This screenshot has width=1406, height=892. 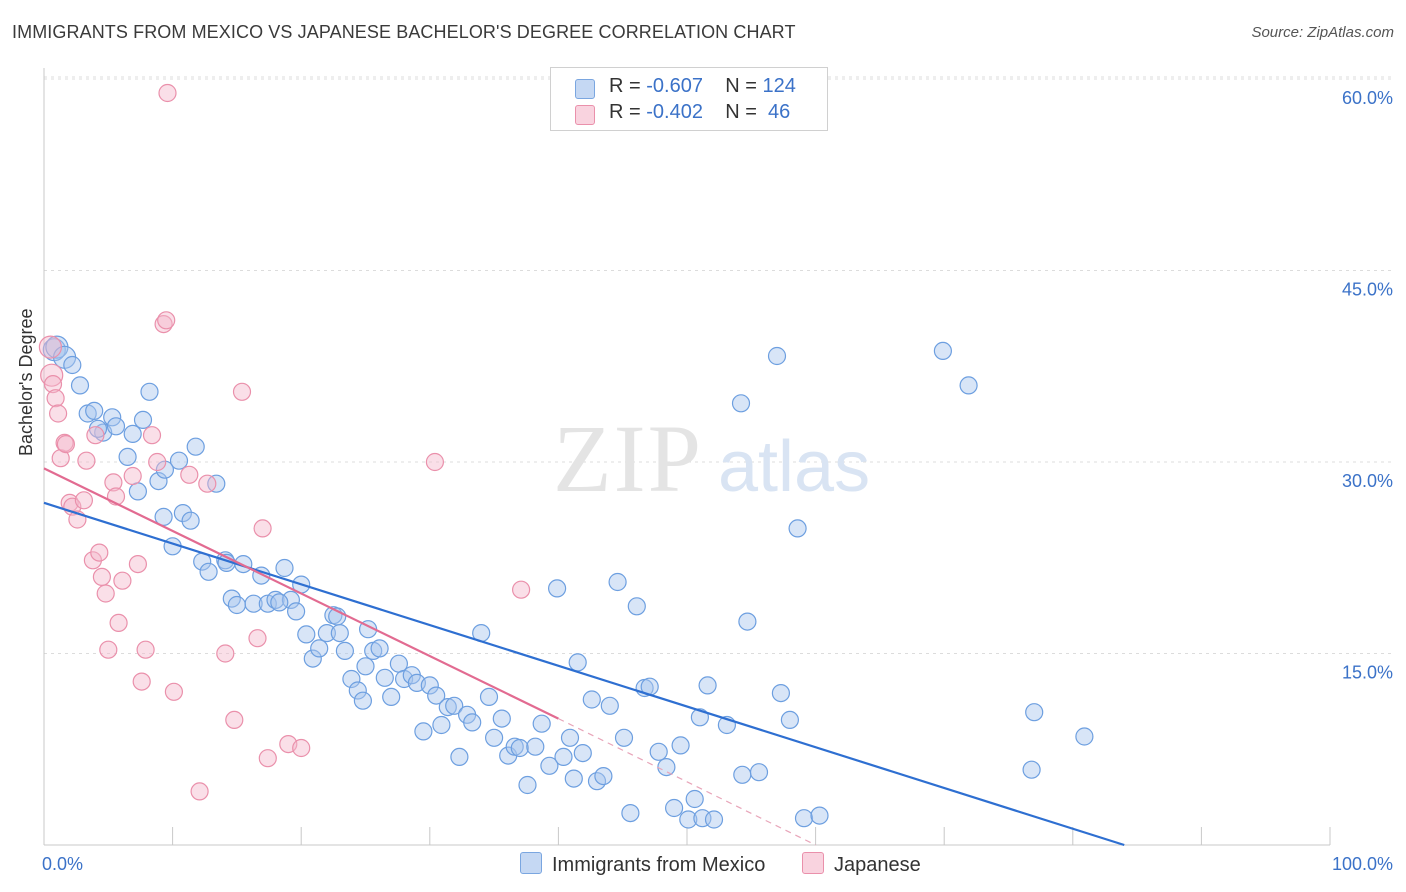 I want to click on x-tick-label: 100.0%, so click(x=1362, y=864).